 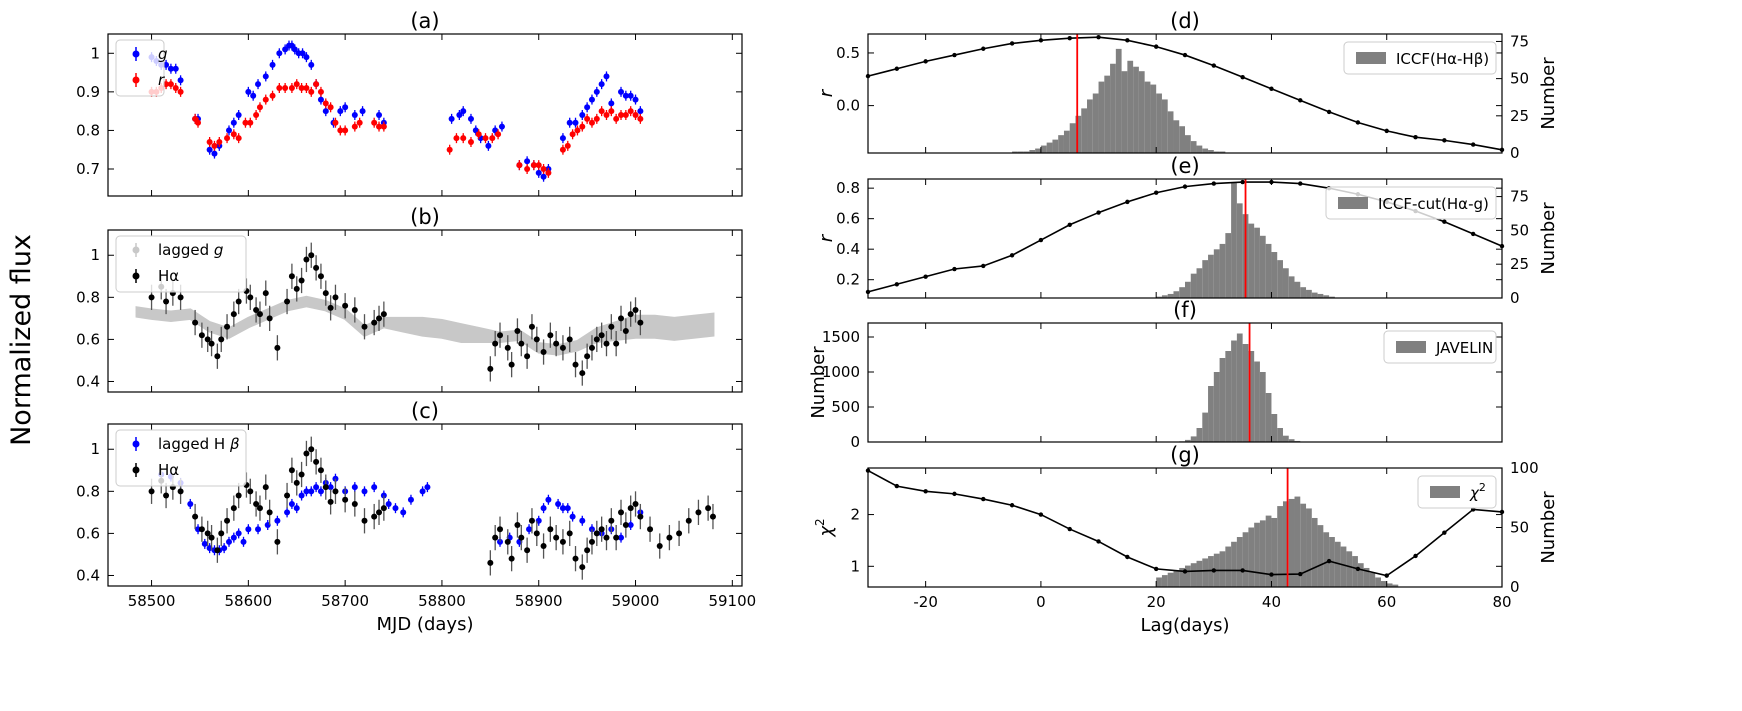 What do you see at coordinates (190, 250) in the screenshot?
I see `legend-label: lagged g` at bounding box center [190, 250].